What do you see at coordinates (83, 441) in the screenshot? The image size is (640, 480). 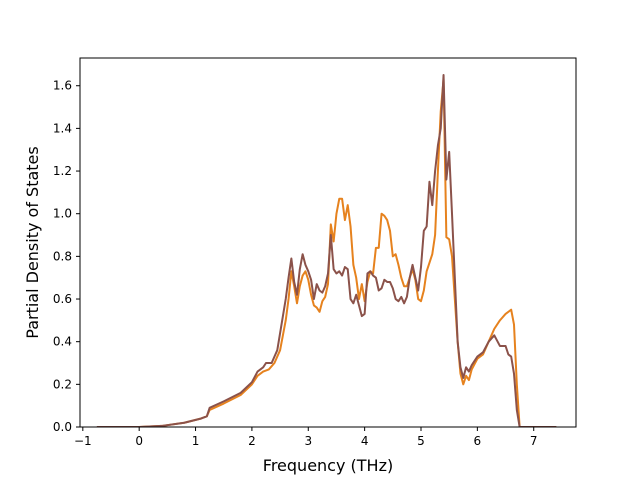 I see `x-tick-label: −1` at bounding box center [83, 441].